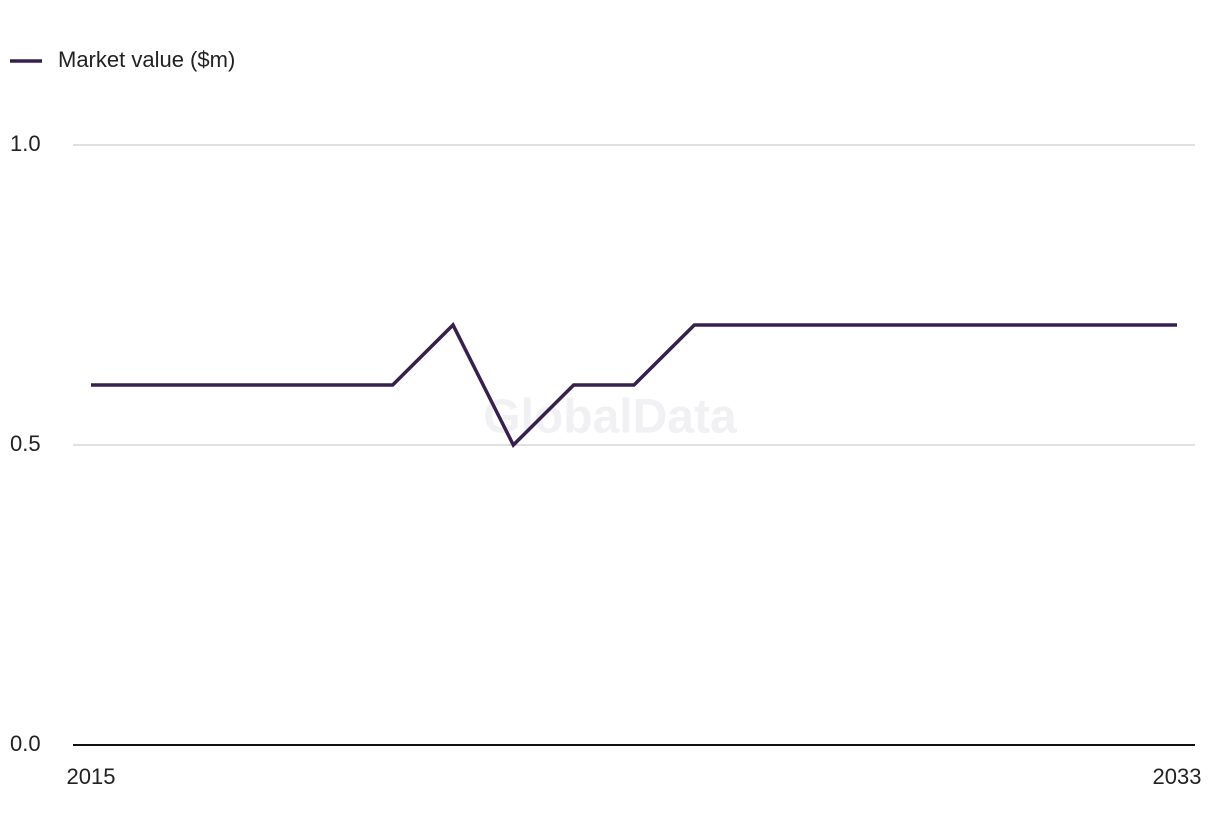  Describe the element at coordinates (146, 59) in the screenshot. I see `legend-label: Market value ($m)` at that location.